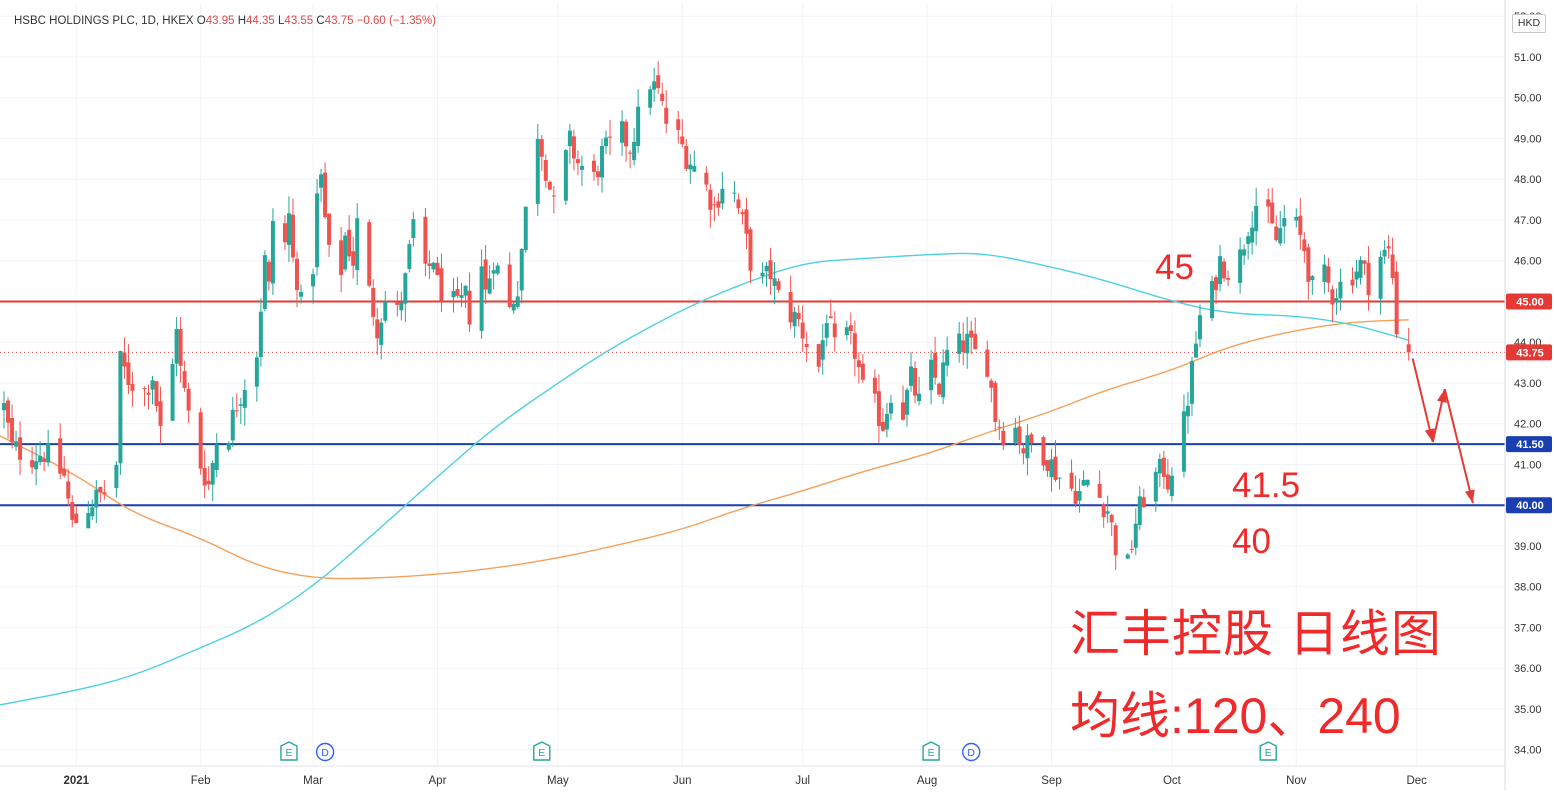 The width and height of the screenshot is (1554, 801). I want to click on y-tick-label: 46.00, so click(1528, 262).